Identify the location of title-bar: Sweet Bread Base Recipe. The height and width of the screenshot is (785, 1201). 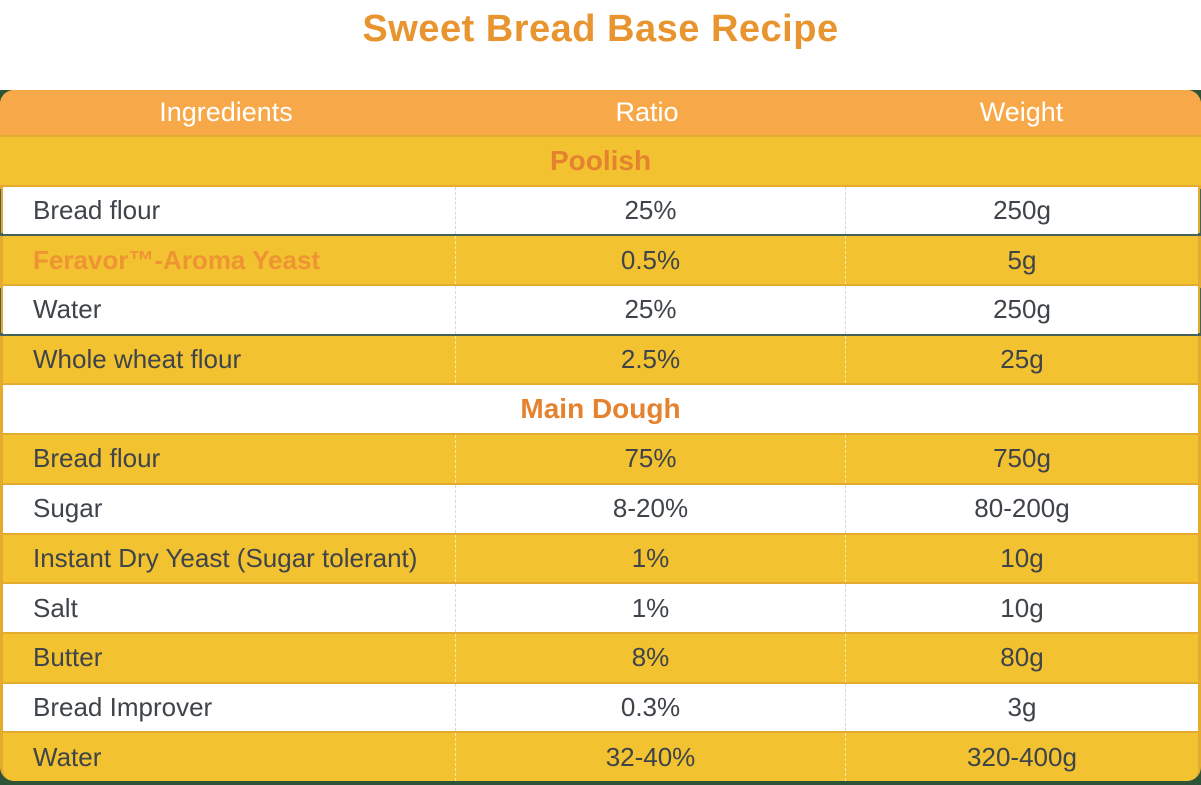
(600, 45).